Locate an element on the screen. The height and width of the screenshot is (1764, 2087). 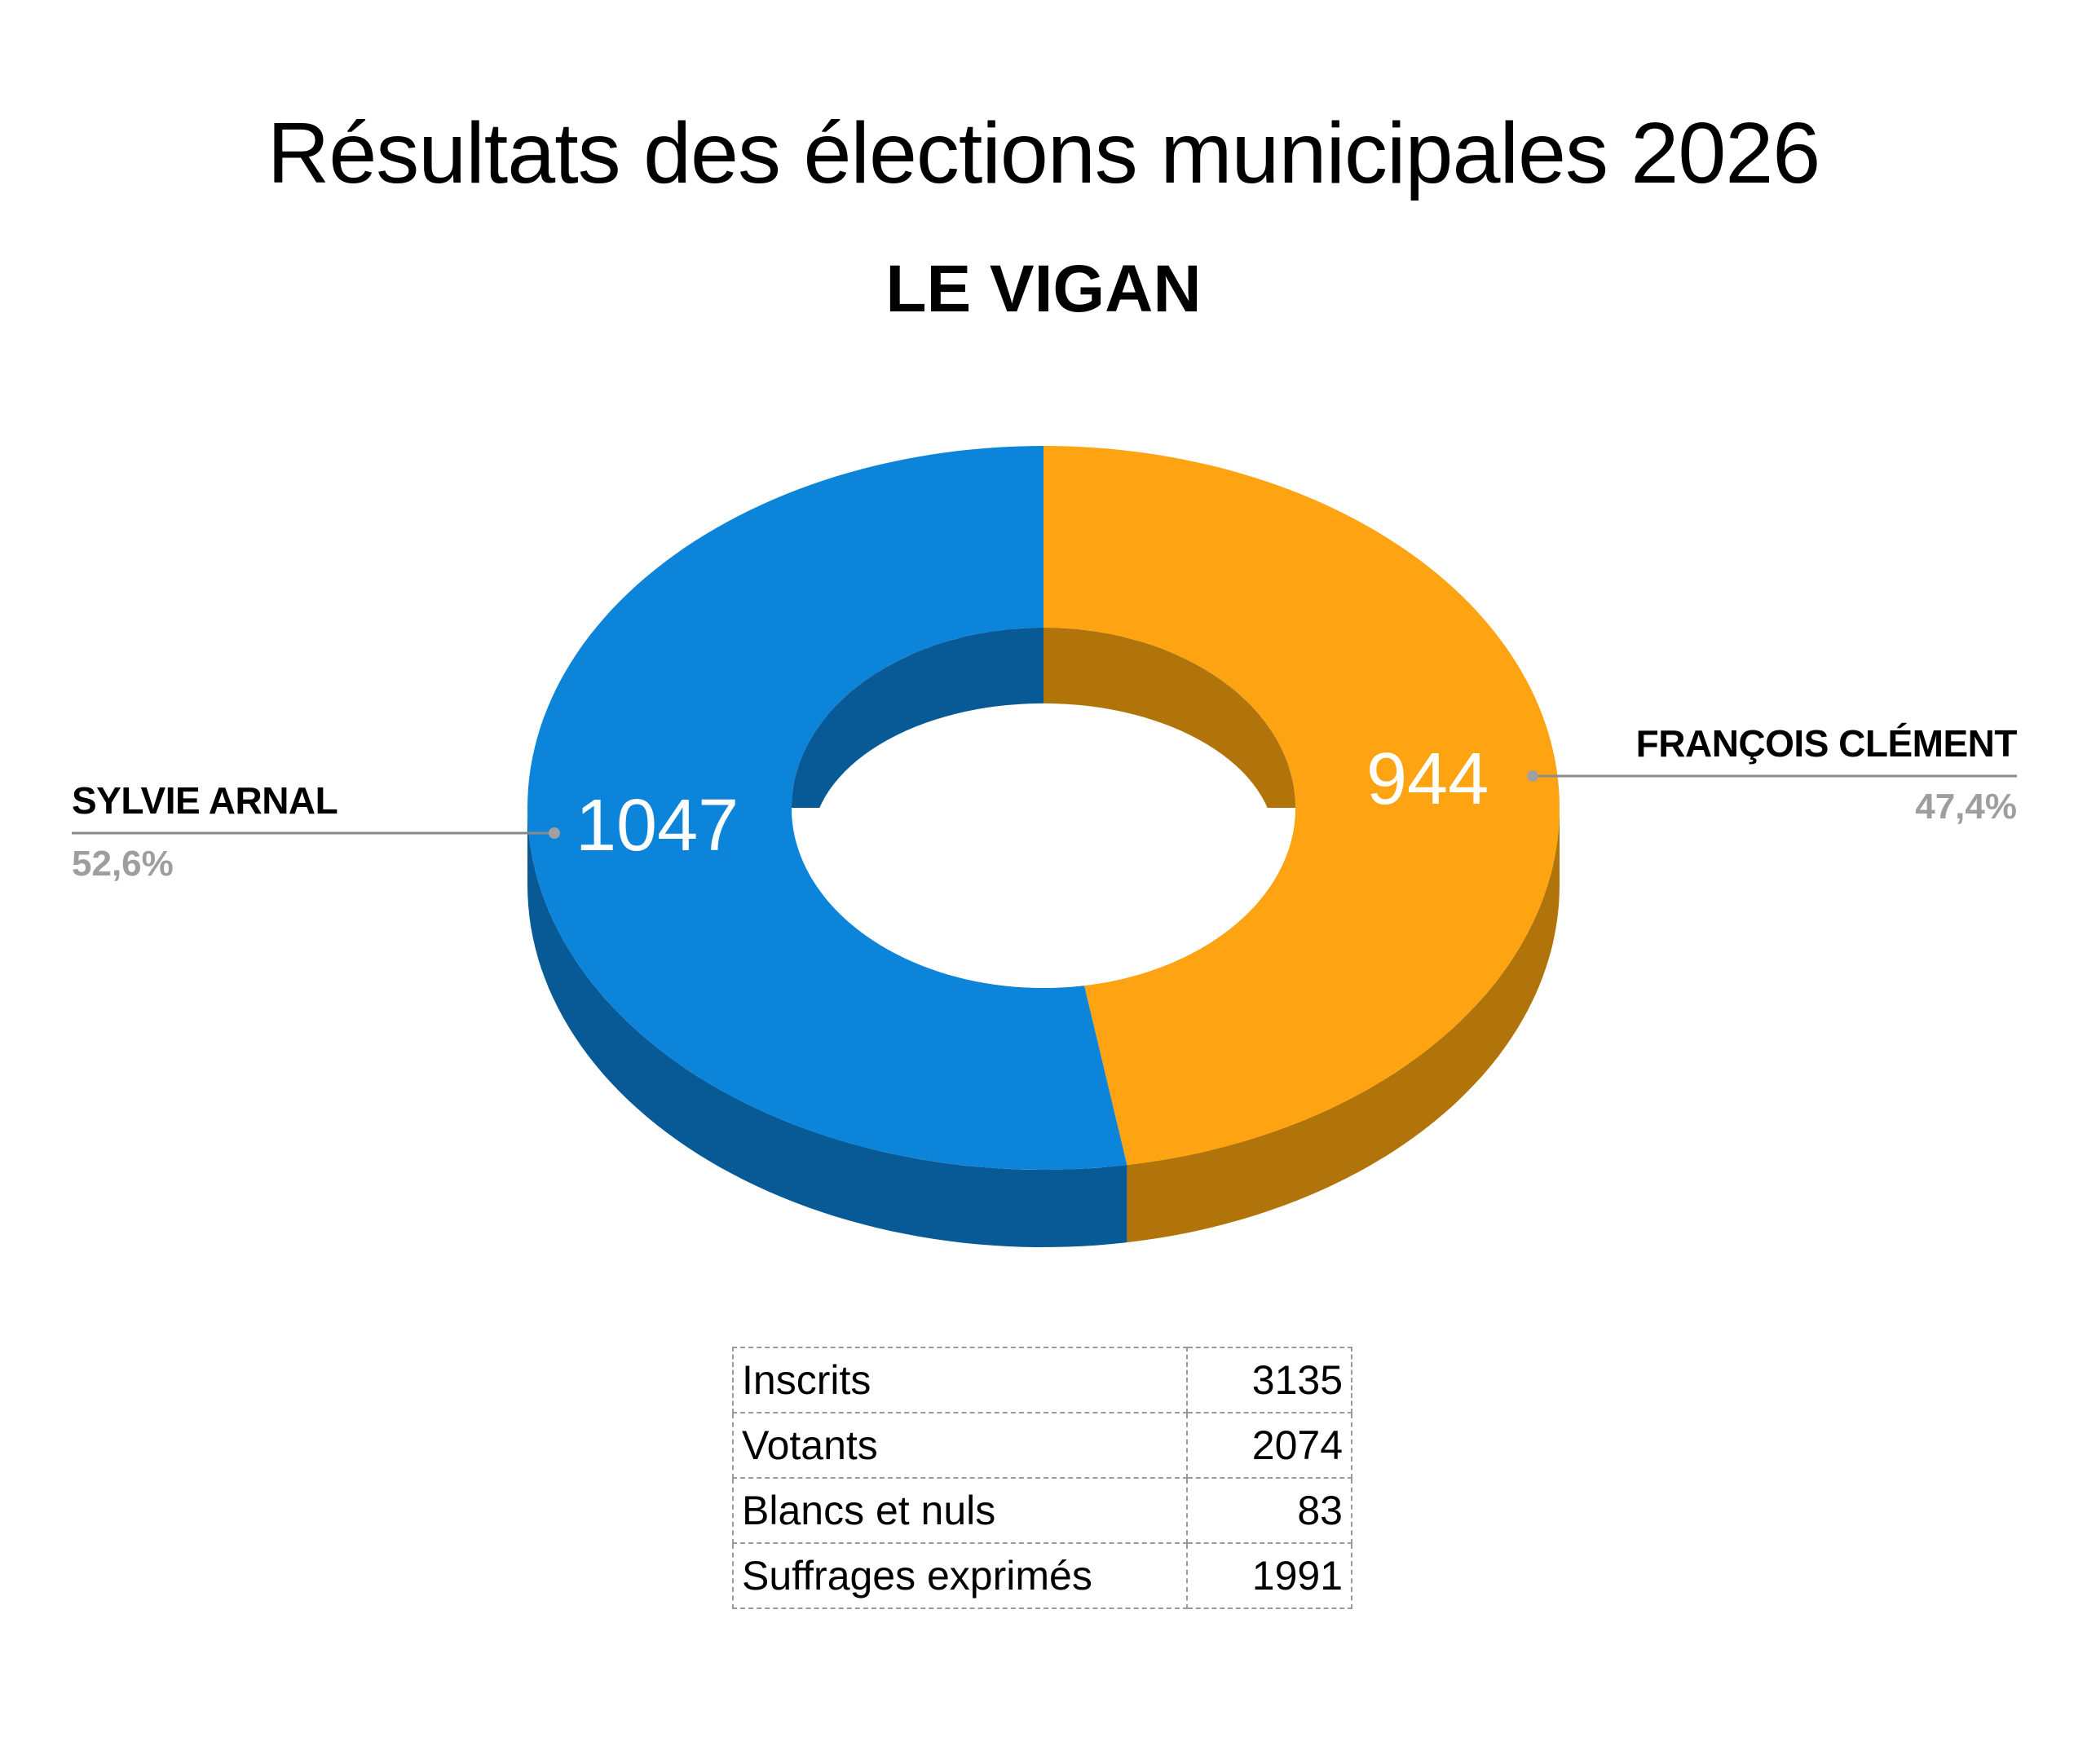
stats-value: 3135 is located at coordinates (1269, 1380).